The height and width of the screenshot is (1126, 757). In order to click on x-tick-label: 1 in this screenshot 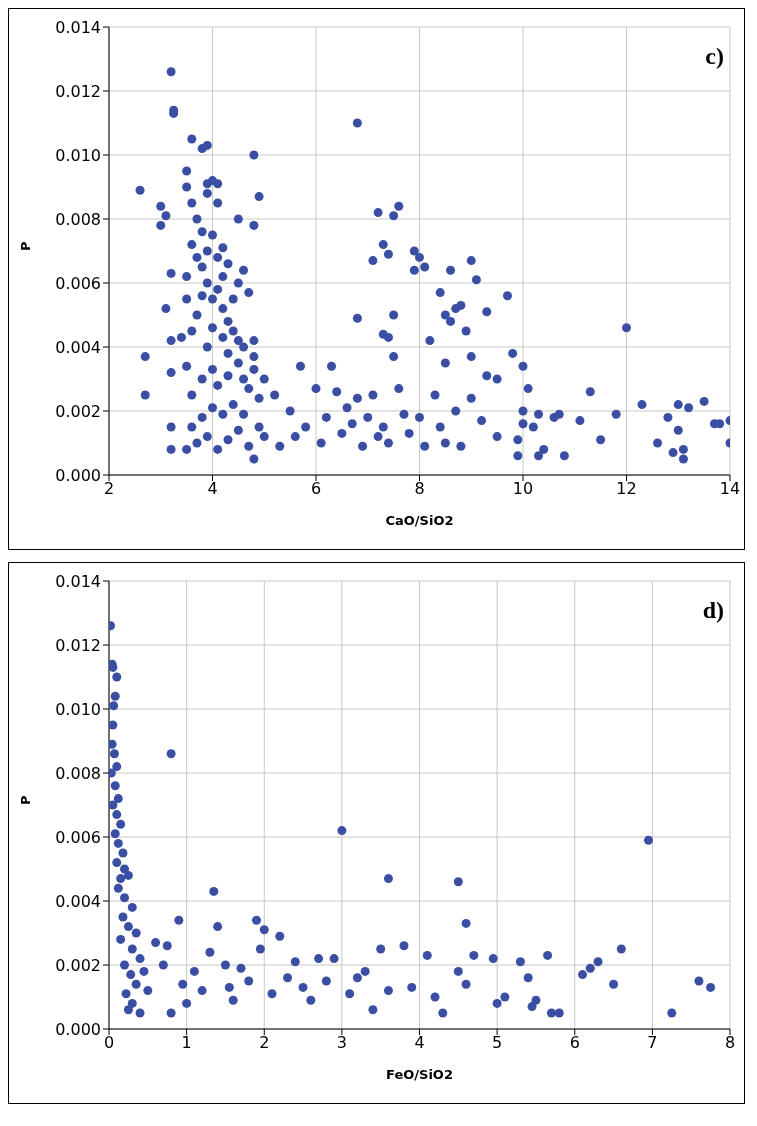, I will do `click(186, 1043)`.